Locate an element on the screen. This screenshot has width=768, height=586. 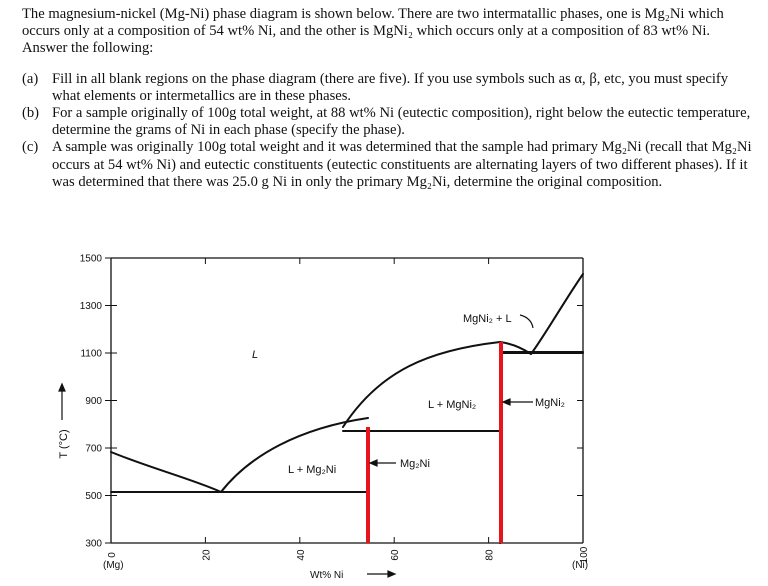
x-tick-label: 0 is located at coordinates (112, 555).